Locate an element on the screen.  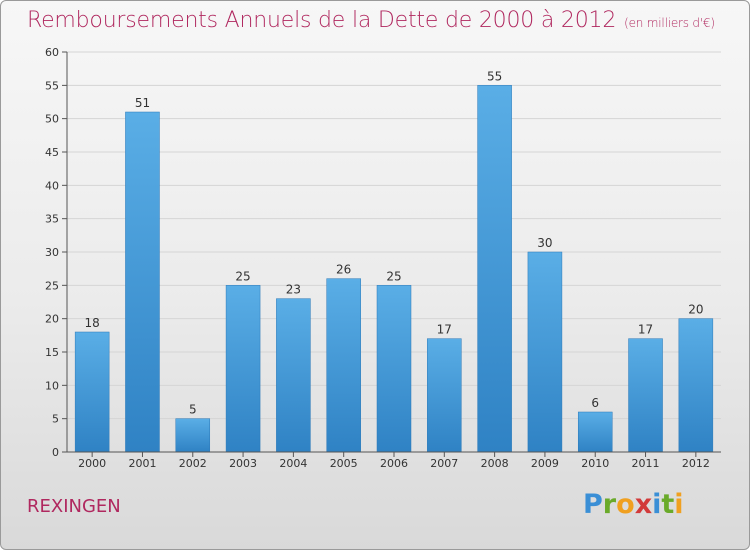
logo-letter: x is located at coordinates (643, 504).